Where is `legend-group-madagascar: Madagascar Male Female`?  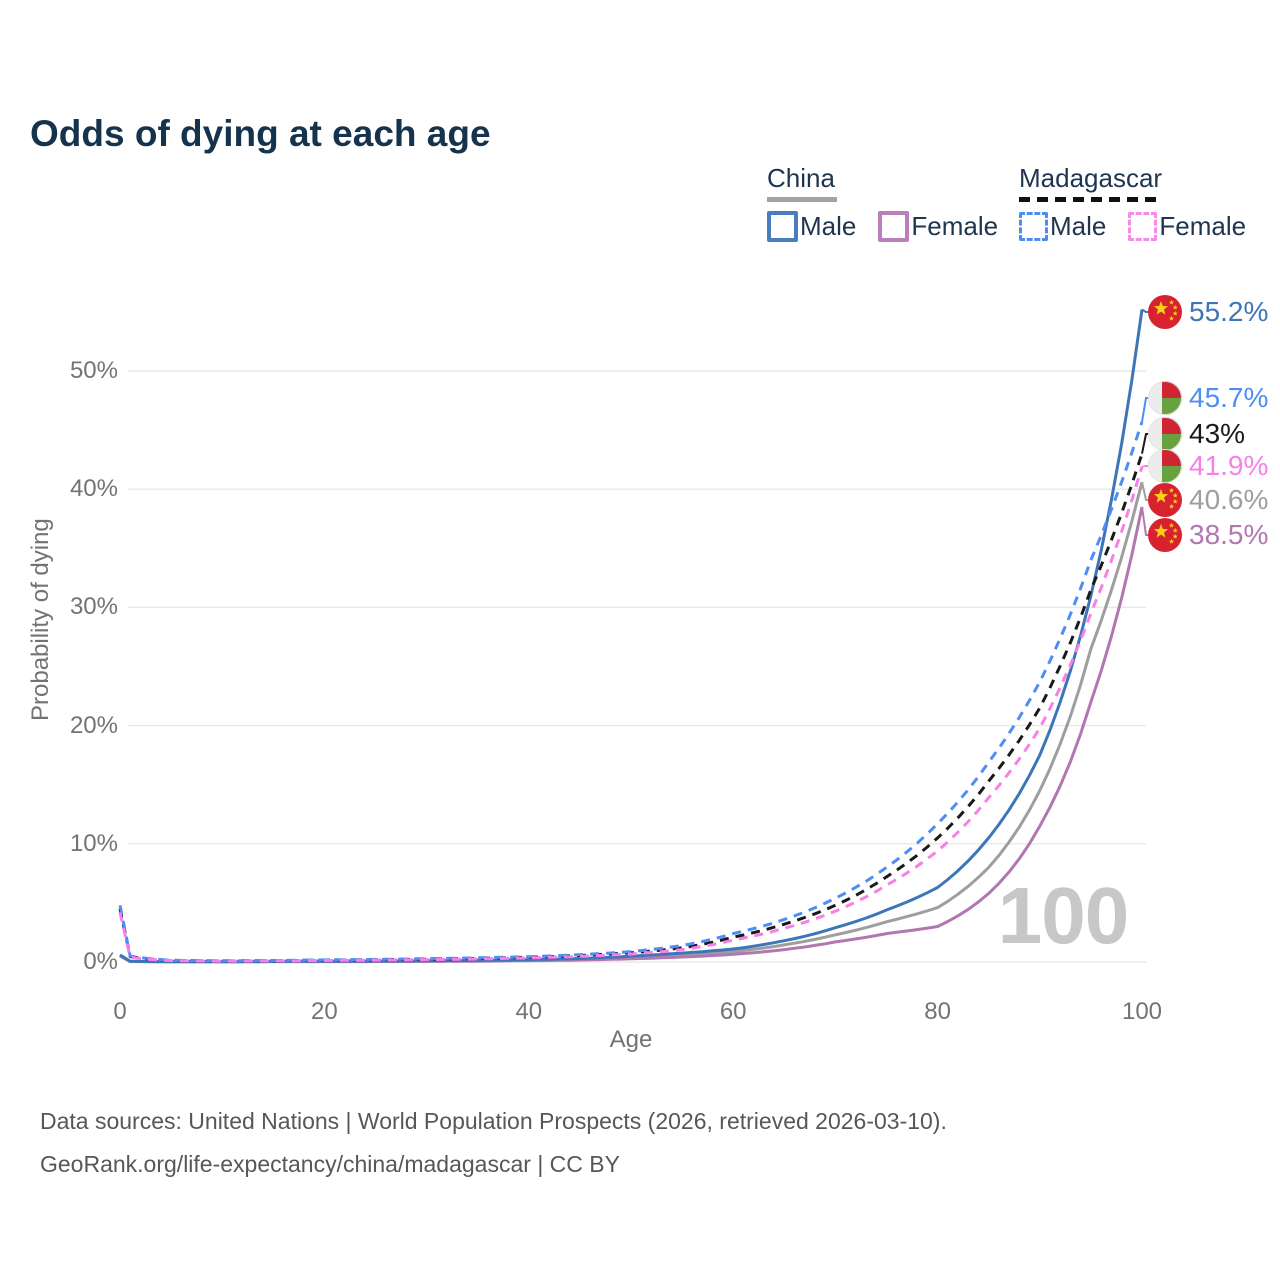
legend-group-madagascar: Madagascar Male Female is located at coordinates (1132, 202).